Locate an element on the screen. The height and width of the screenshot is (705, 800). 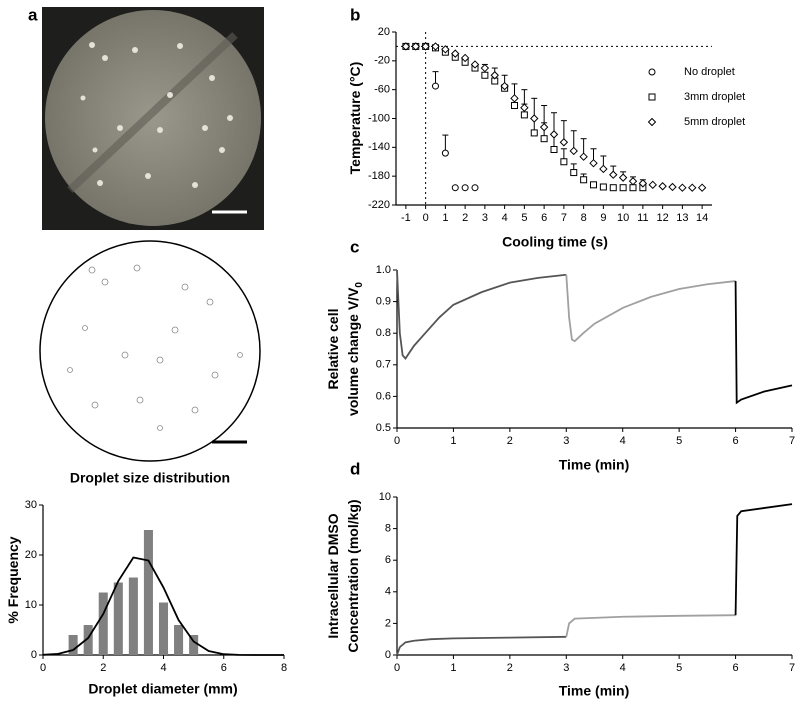
y-tick-label: 0.7 is located at coordinates (383, 365).